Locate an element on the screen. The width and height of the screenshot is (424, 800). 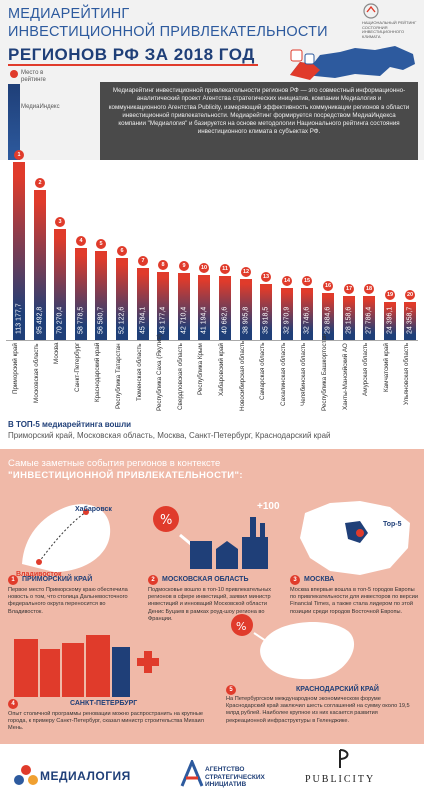
chart-bar: 28 158,6 is located at coordinates (349, 318).